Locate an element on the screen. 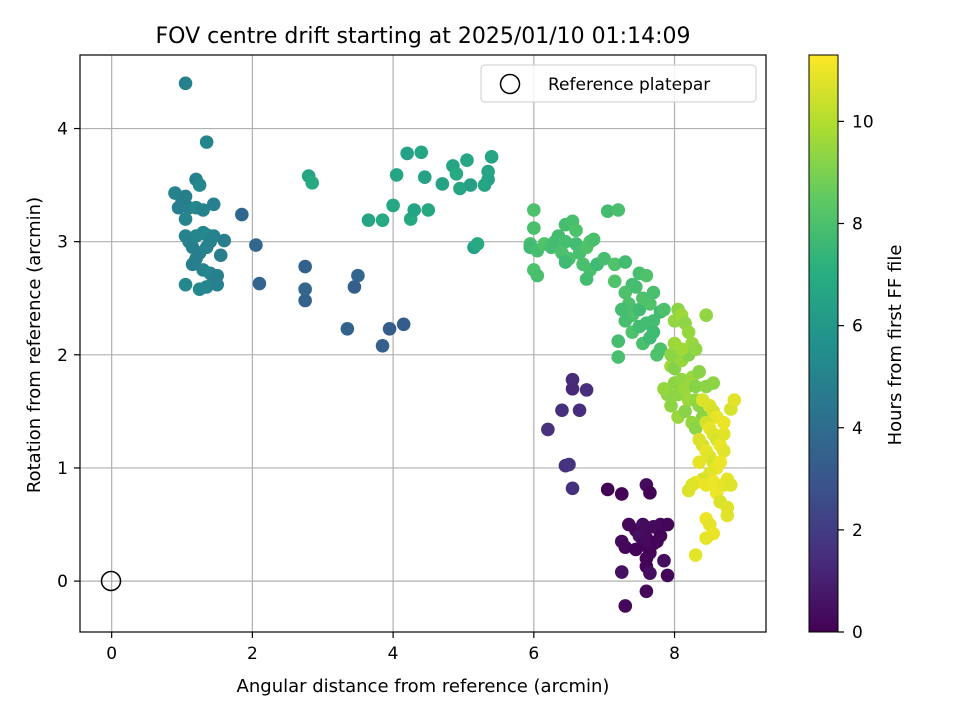  colorbar-tick-label: 10 is located at coordinates (863, 122).